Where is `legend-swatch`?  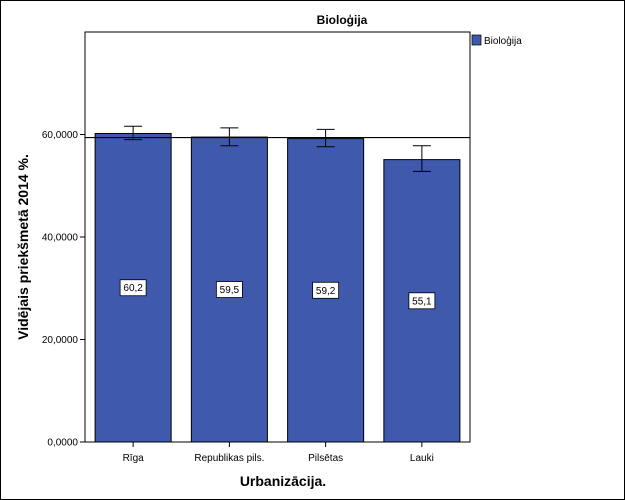 legend-swatch is located at coordinates (476, 40).